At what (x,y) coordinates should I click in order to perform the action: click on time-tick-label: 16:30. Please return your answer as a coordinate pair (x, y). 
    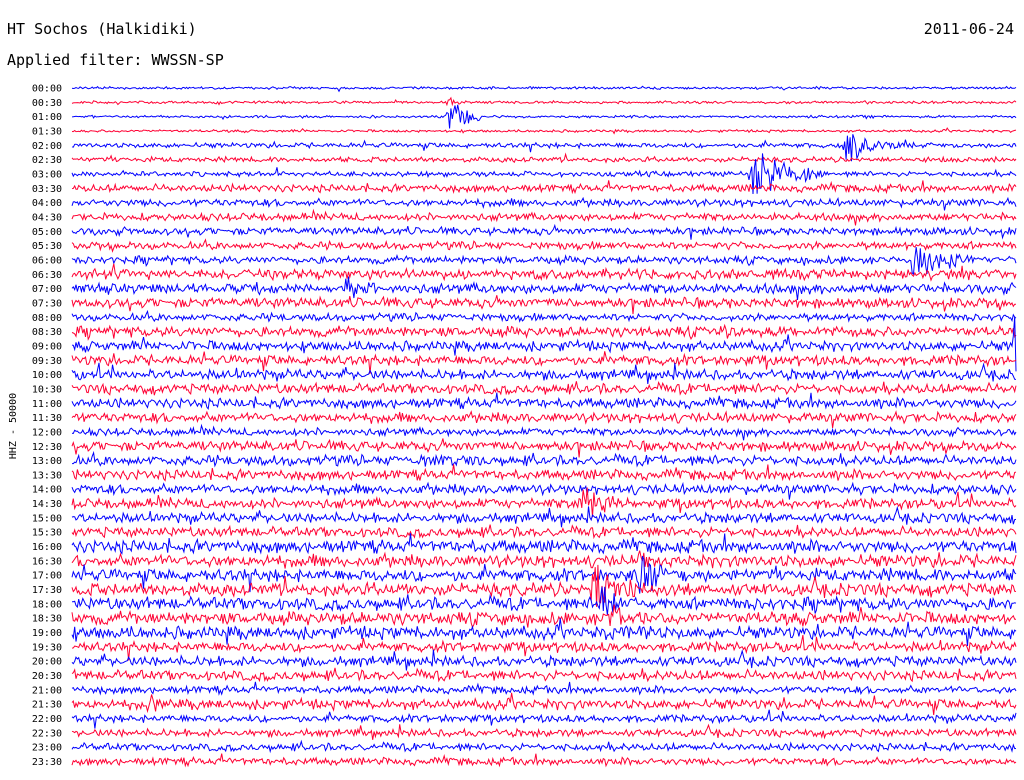
    Looking at the image, I should click on (47, 561).